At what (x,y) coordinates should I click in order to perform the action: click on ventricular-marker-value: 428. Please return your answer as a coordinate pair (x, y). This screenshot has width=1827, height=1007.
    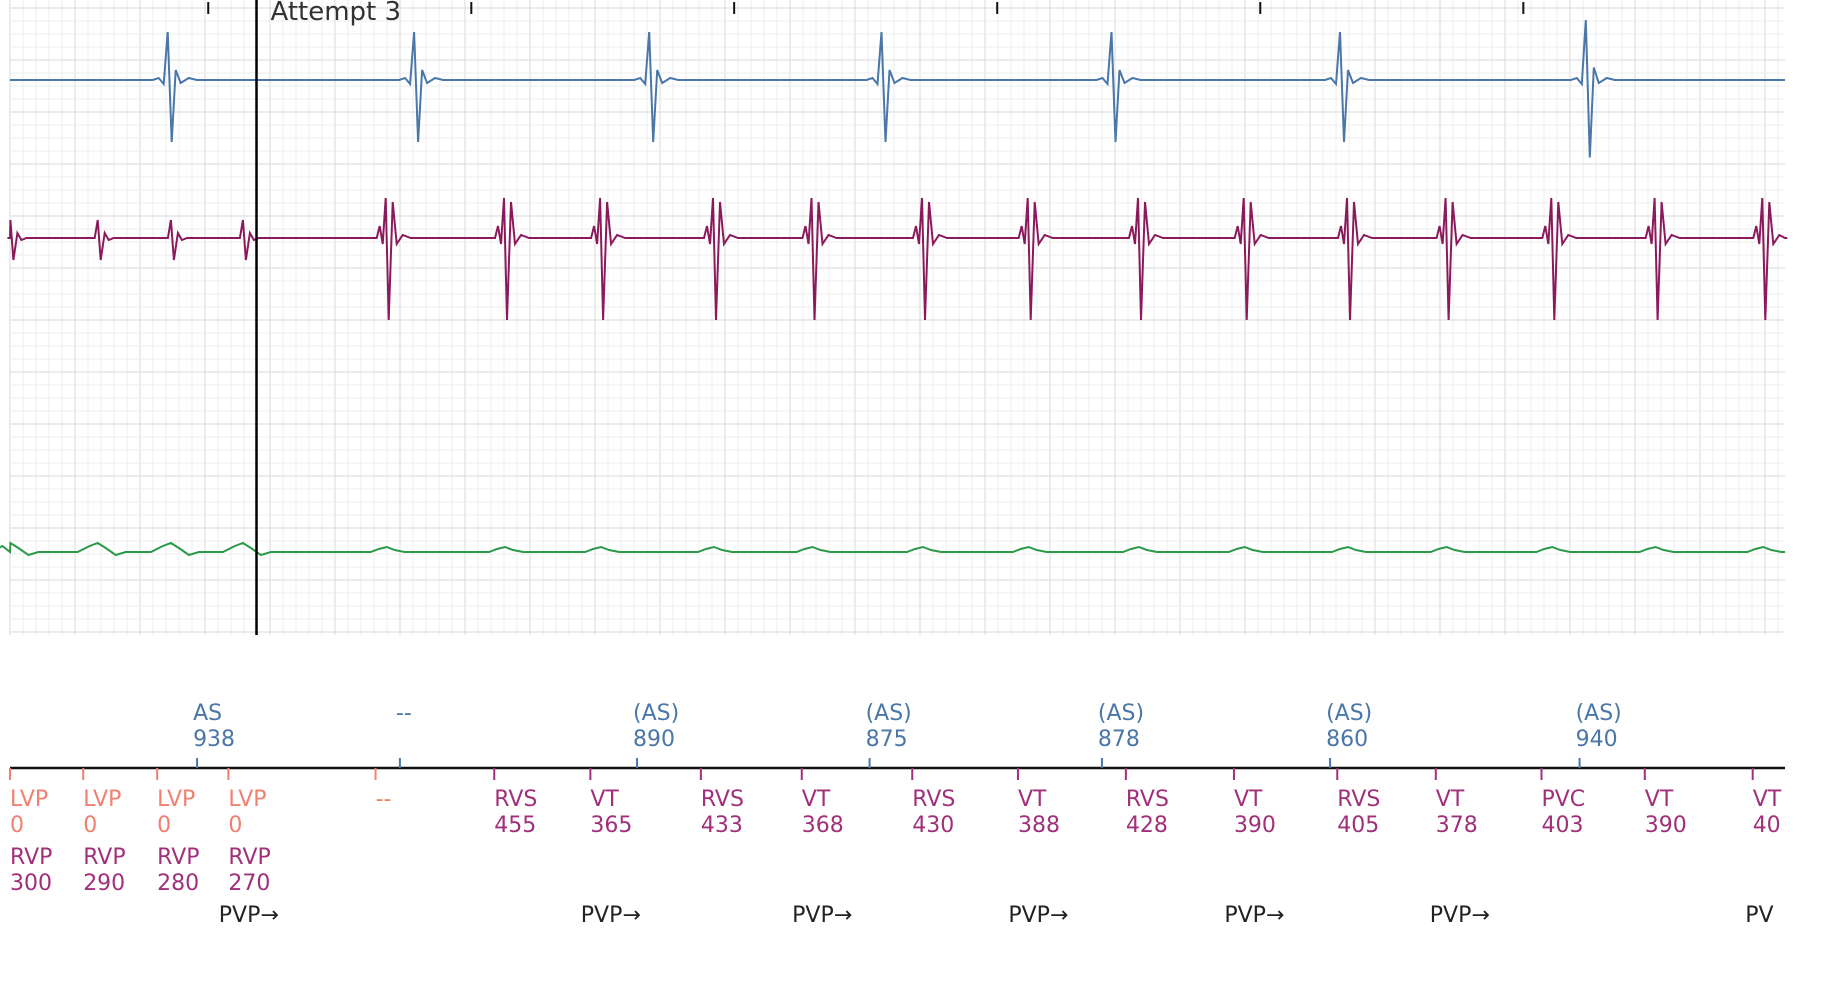
    Looking at the image, I should click on (1147, 825).